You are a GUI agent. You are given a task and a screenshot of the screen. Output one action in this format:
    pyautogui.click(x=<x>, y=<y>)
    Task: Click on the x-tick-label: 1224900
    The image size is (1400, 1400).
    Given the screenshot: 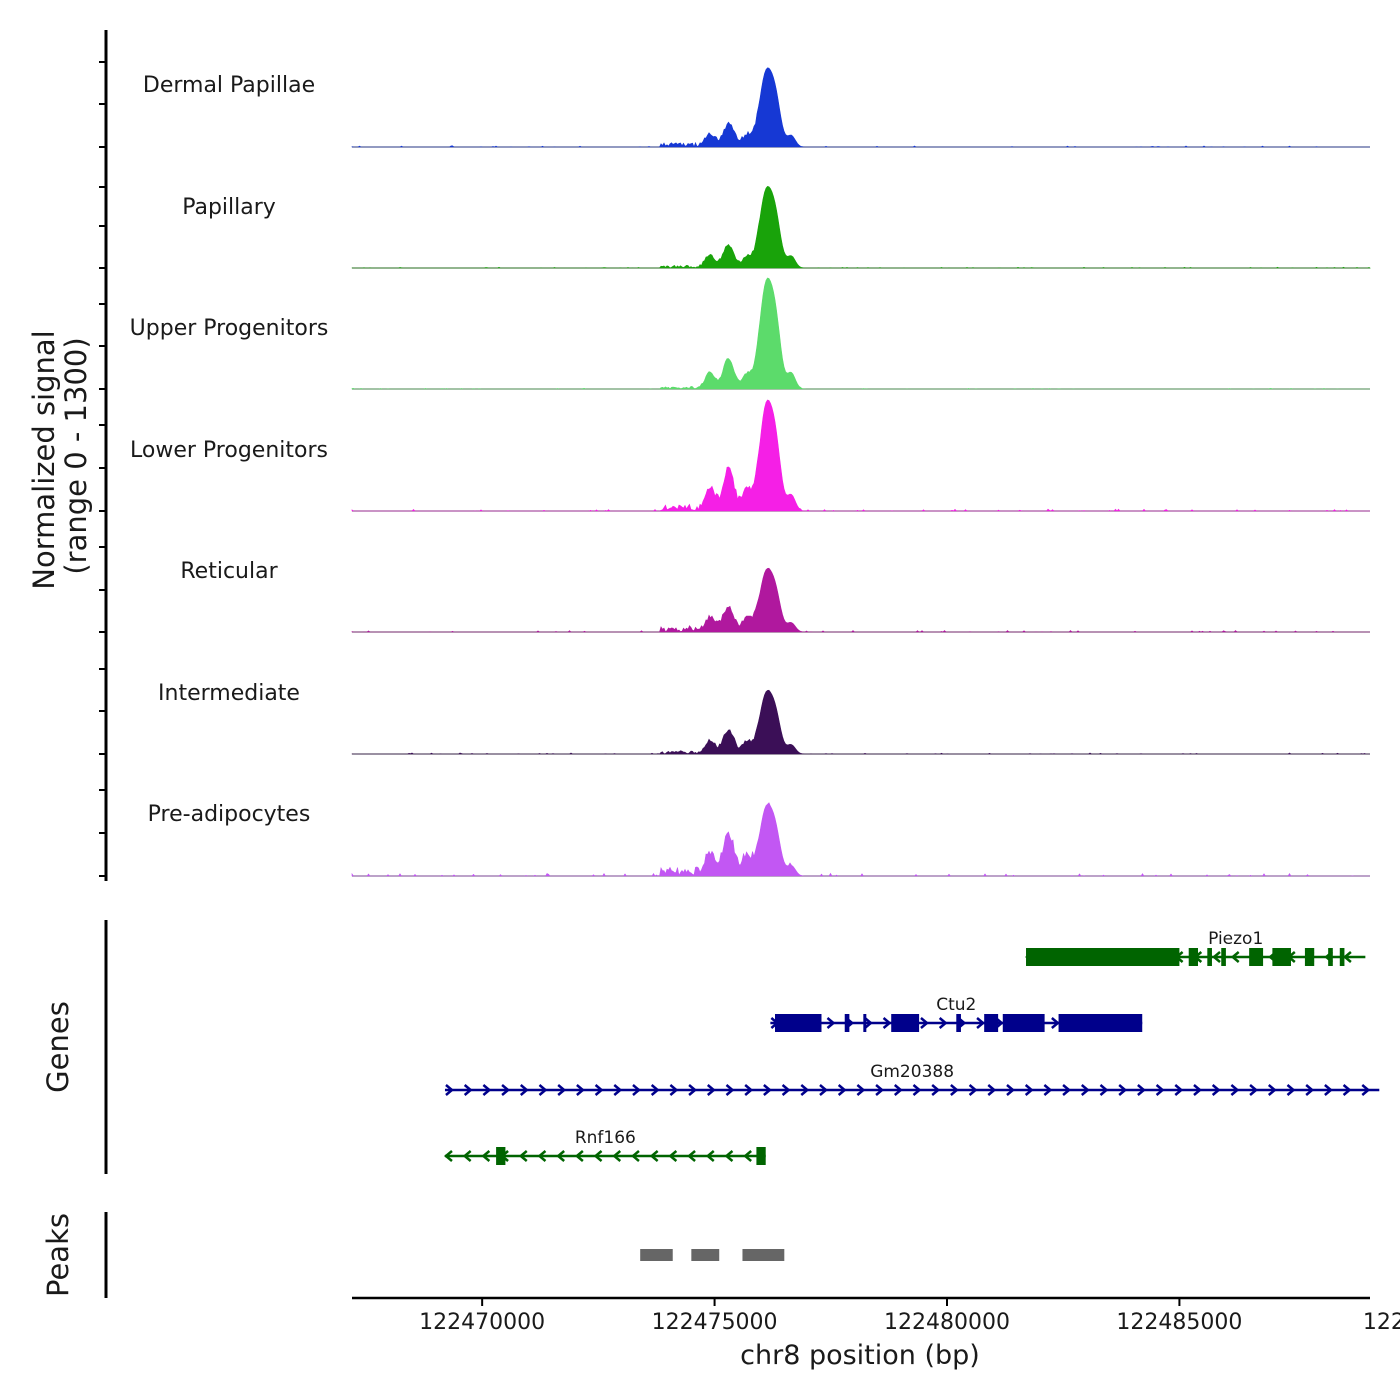 What is the action you would take?
    pyautogui.click(x=1381, y=1322)
    